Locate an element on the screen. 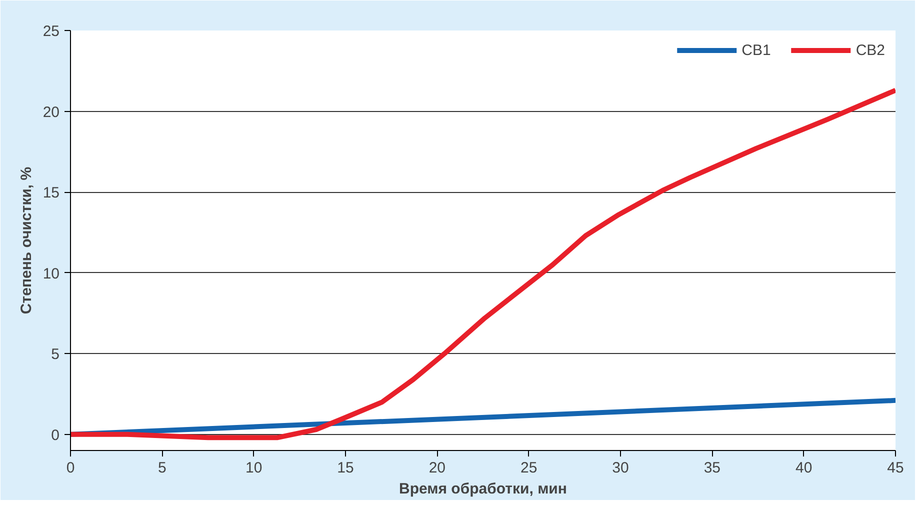 This screenshot has width=921, height=506. y-tick-label: 10 is located at coordinates (51, 273).